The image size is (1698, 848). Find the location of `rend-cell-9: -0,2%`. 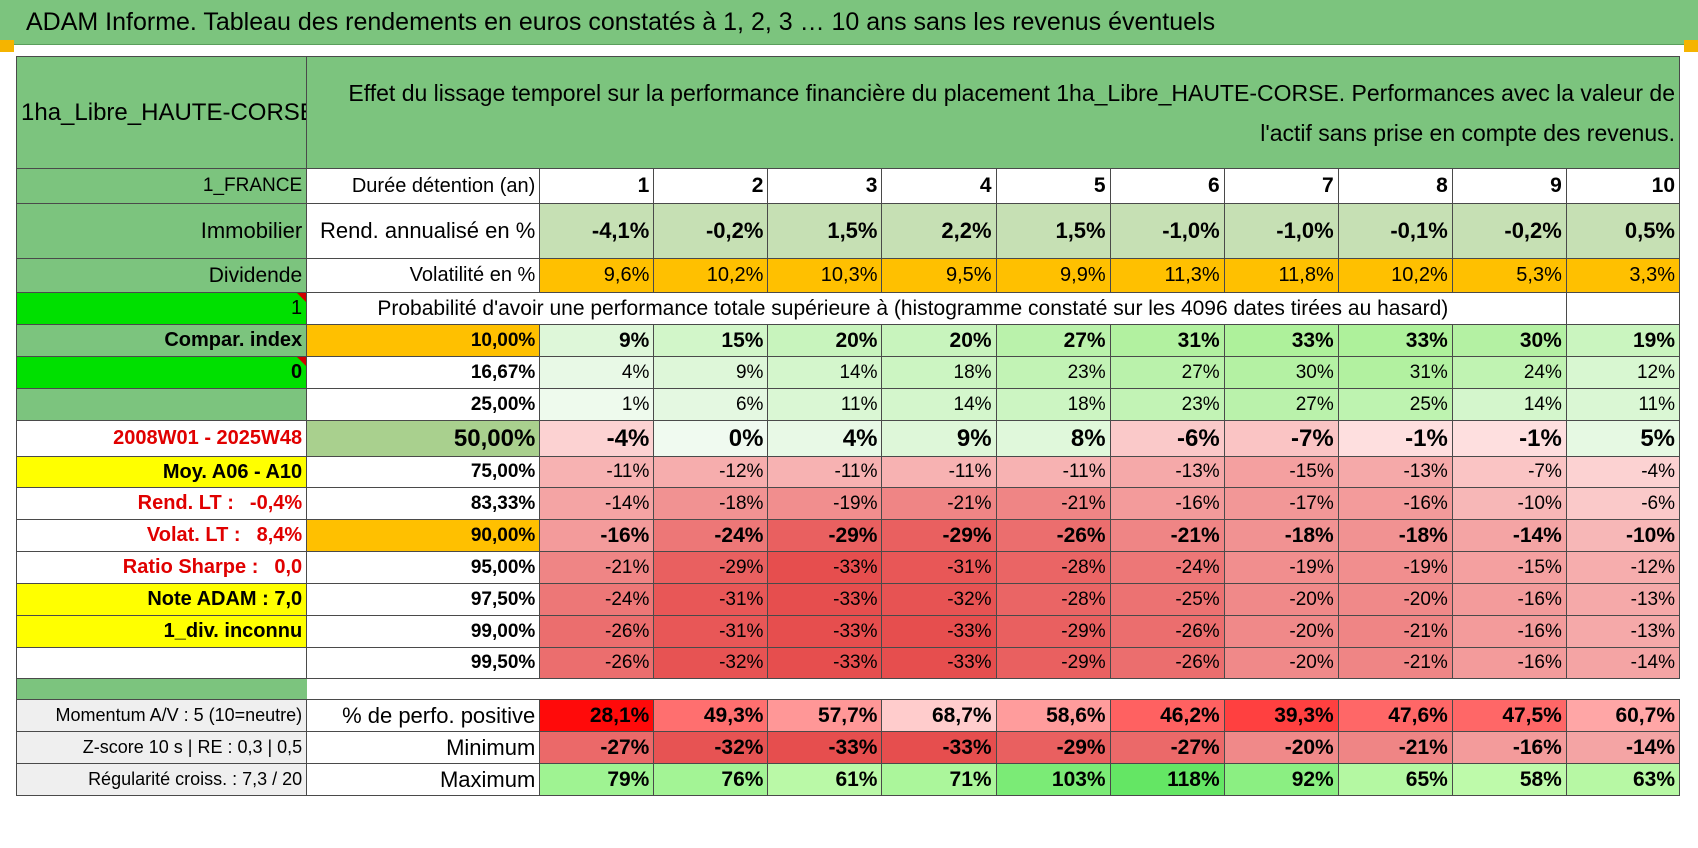

rend-cell-9: -0,2% is located at coordinates (1509, 231).